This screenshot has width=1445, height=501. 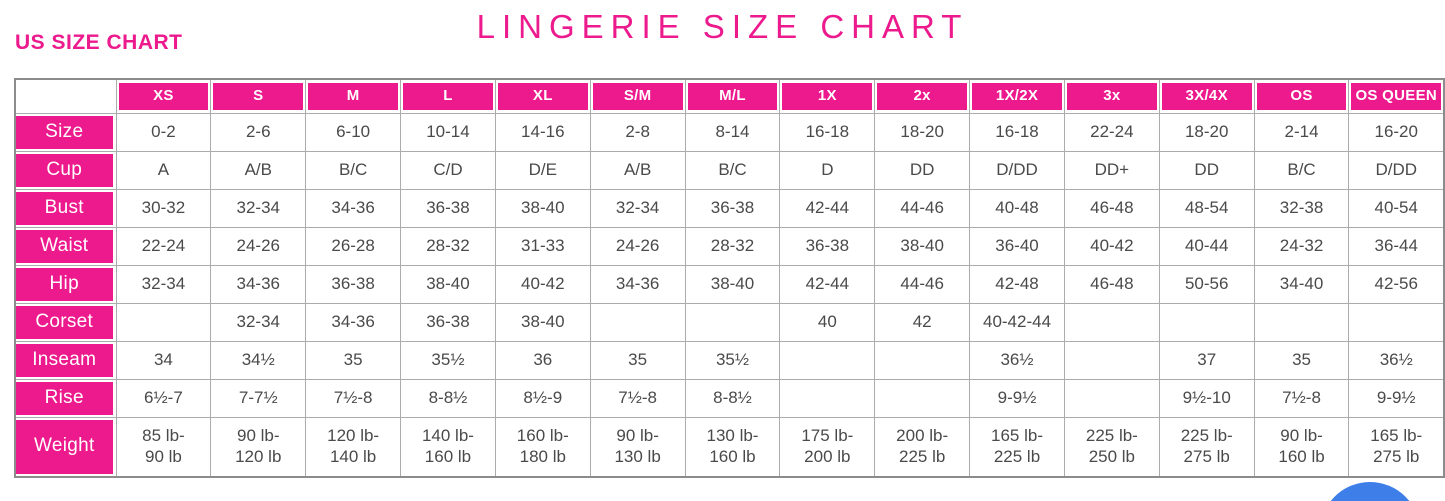 I want to click on table-row: Corset 32-34 34-36 36-38 38-40 40 42 40-42-44, so click(x=729, y=322).